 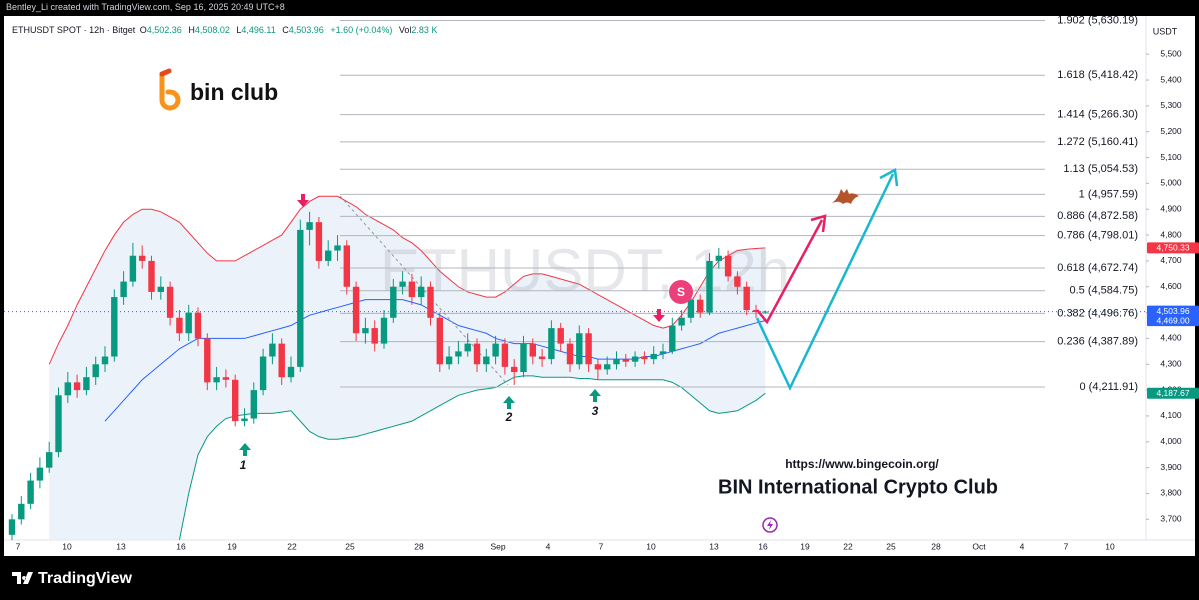 What do you see at coordinates (170, 91) in the screenshot?
I see `logo-icon` at bounding box center [170, 91].